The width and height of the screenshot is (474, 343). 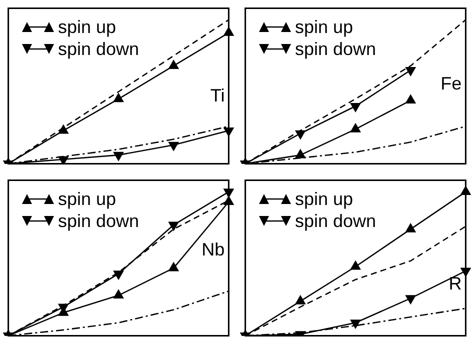 I want to click on annotation: Ti, so click(x=217, y=95).